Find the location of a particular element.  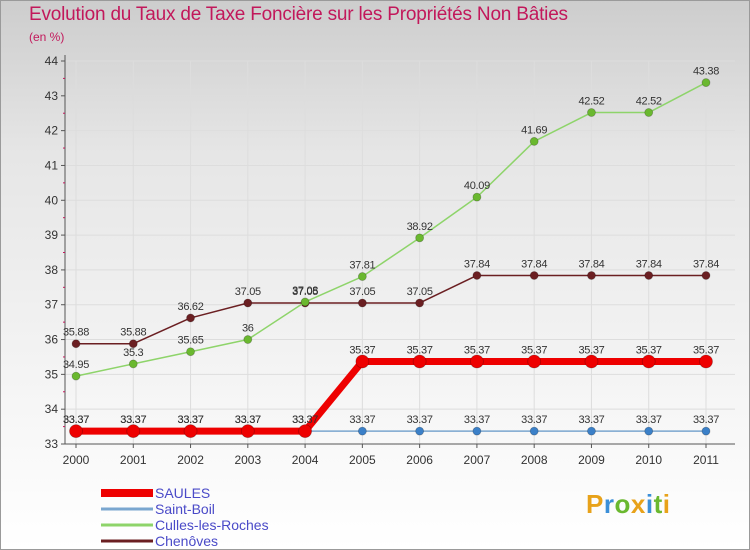

data-label: 35.65 is located at coordinates (191, 341).